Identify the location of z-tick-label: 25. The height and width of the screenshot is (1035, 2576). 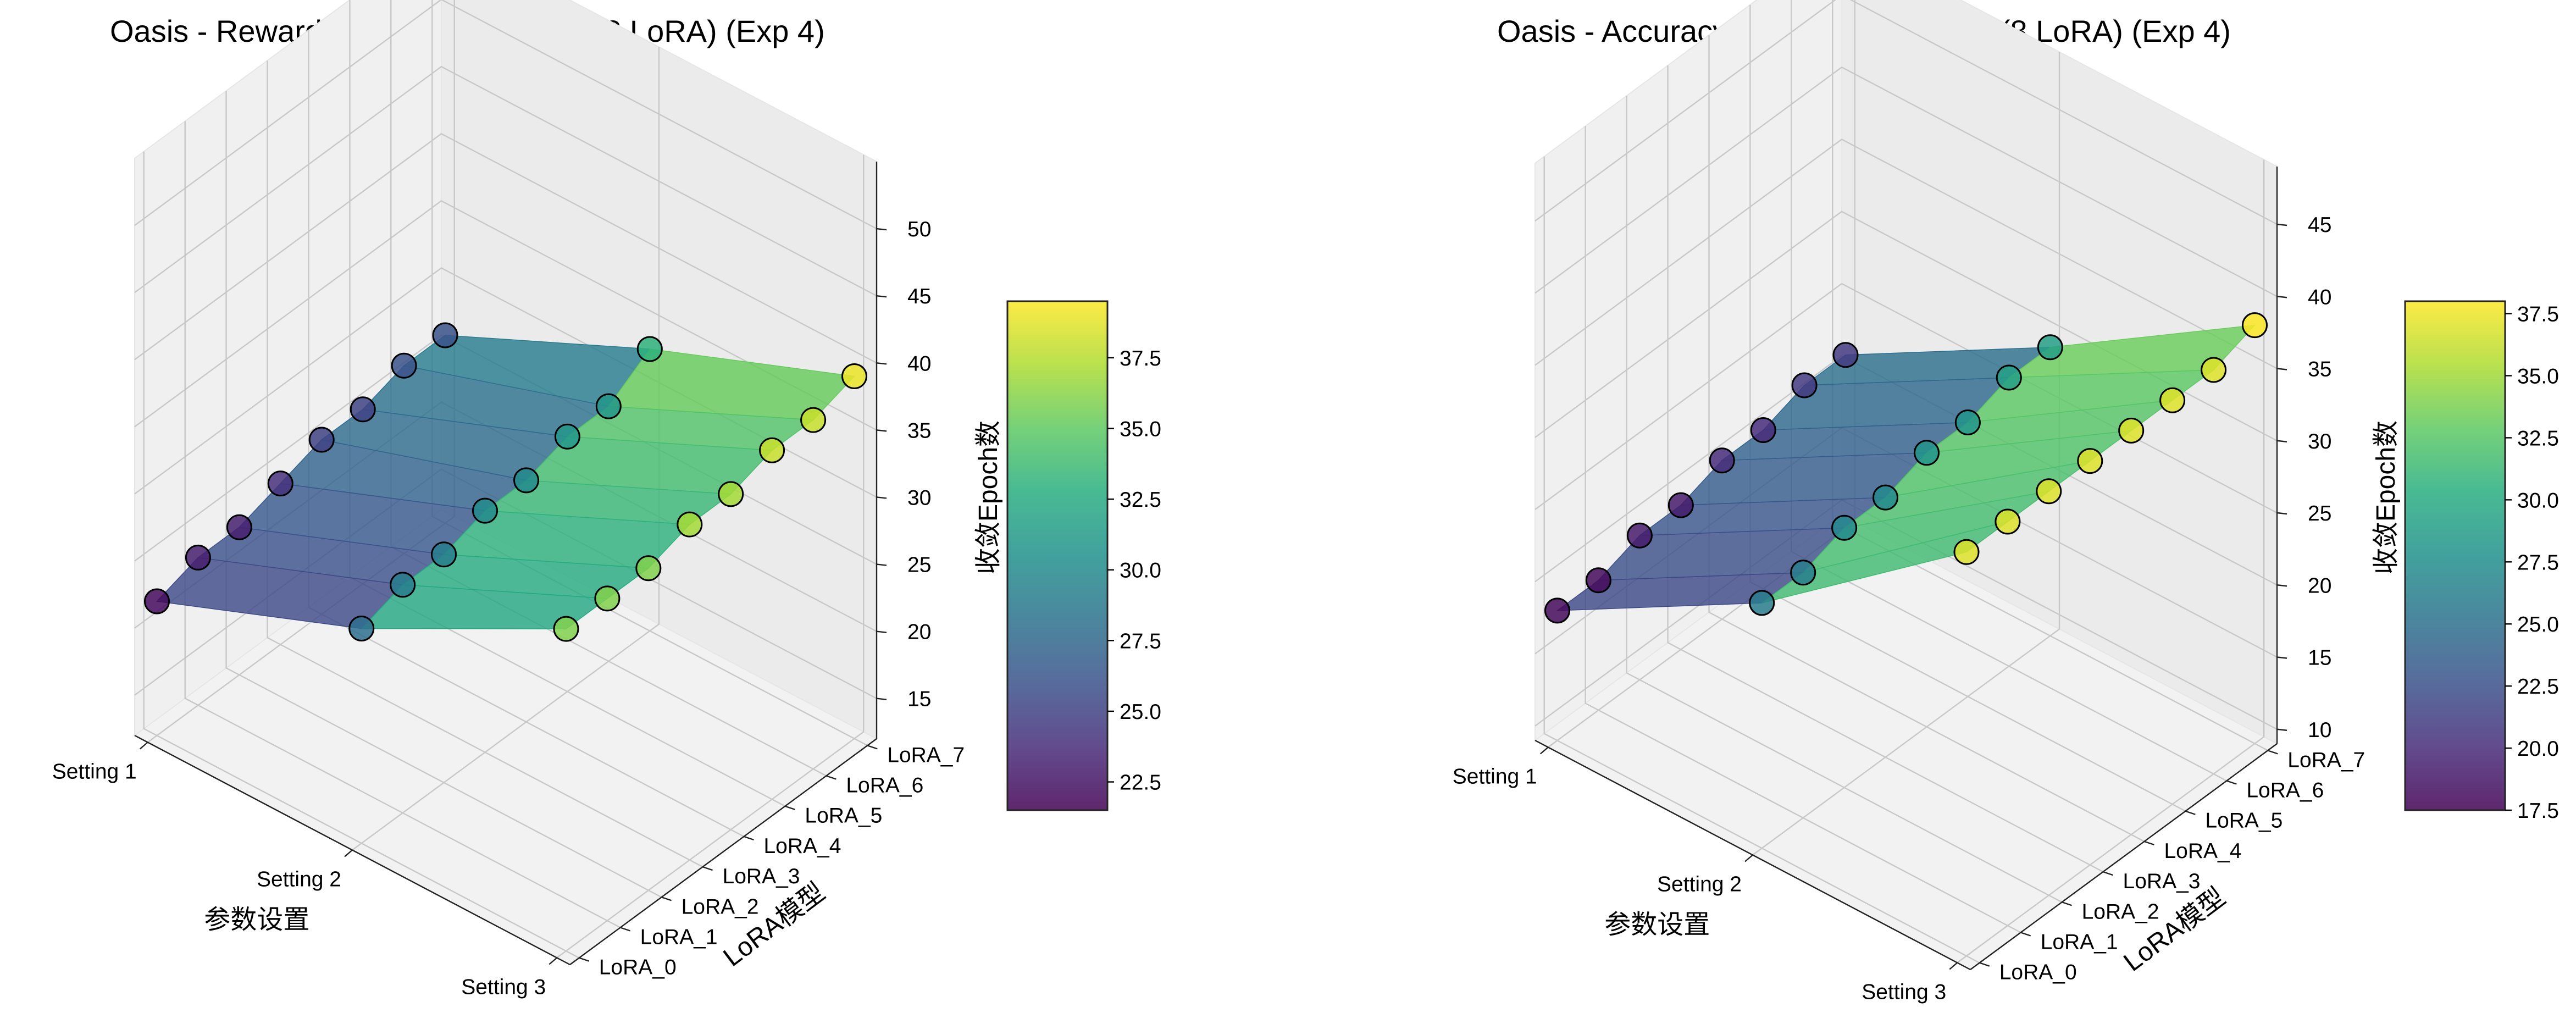
(2319, 513).